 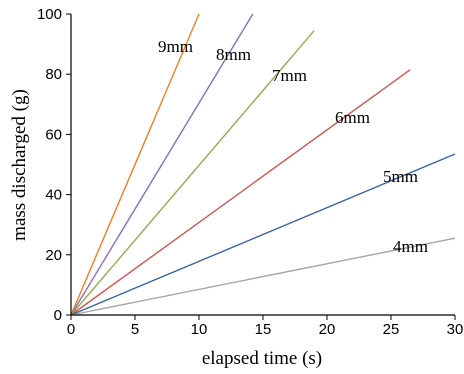 What do you see at coordinates (391, 329) in the screenshot?
I see `x-tick-label: 25` at bounding box center [391, 329].